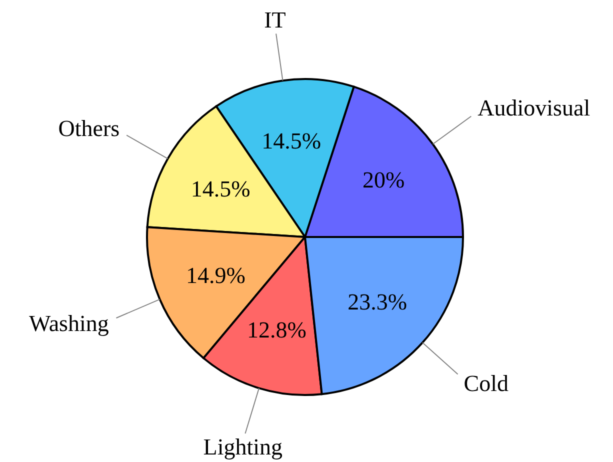  I want to click on slice-label: Cold, so click(486, 383).